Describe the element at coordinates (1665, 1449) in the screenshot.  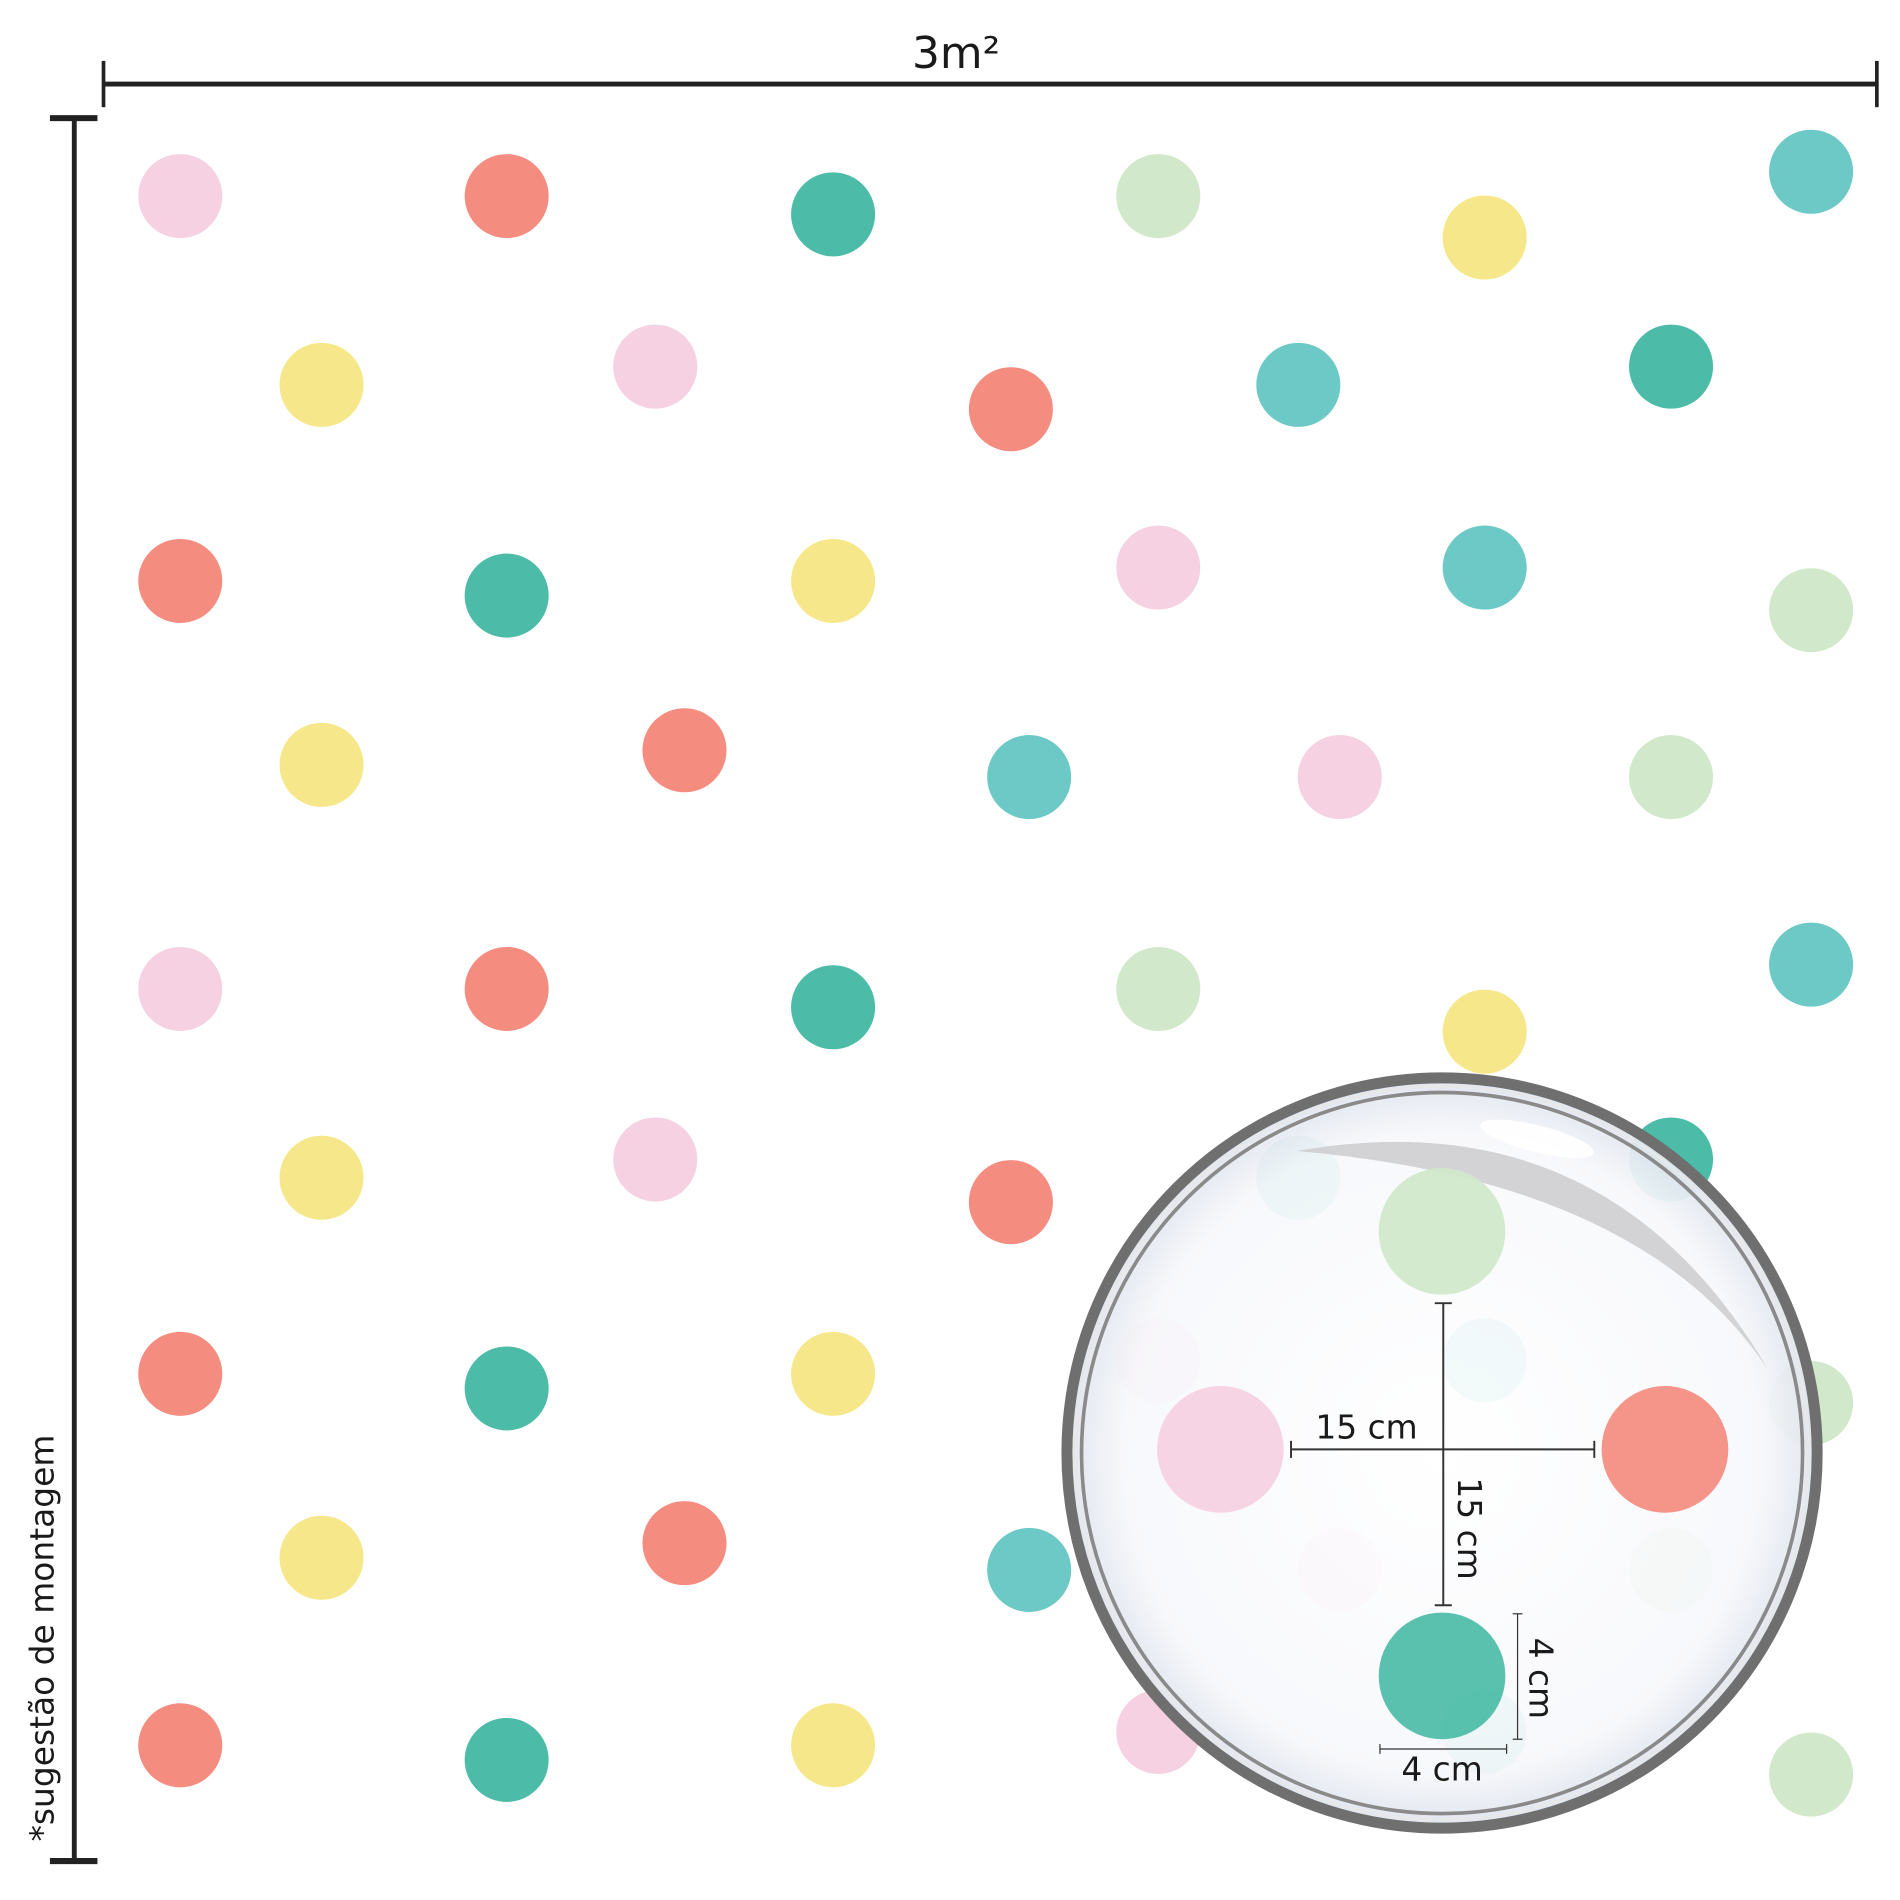
I see `magnified-dot-coral` at that location.